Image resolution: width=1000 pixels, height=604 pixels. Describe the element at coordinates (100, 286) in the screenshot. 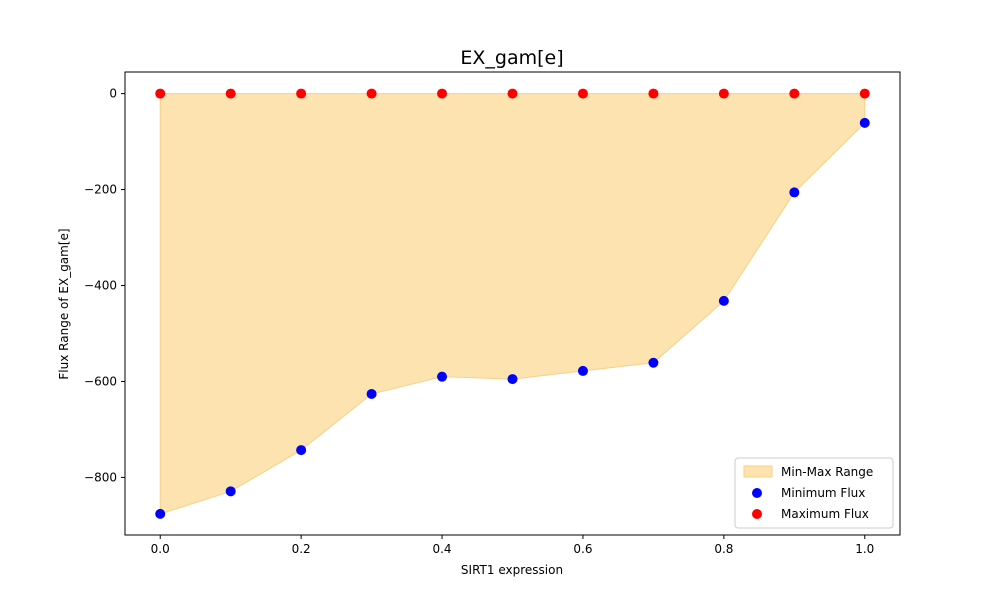

I see `y-tick-label: −400` at that location.